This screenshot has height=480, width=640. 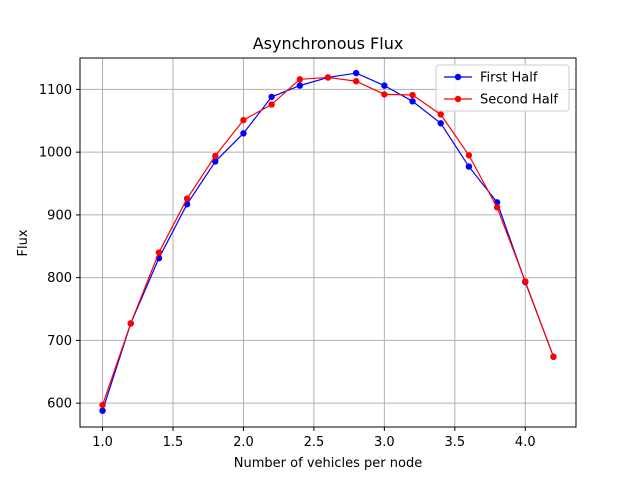 What do you see at coordinates (519, 100) in the screenshot?
I see `legend-label: Second Half` at bounding box center [519, 100].